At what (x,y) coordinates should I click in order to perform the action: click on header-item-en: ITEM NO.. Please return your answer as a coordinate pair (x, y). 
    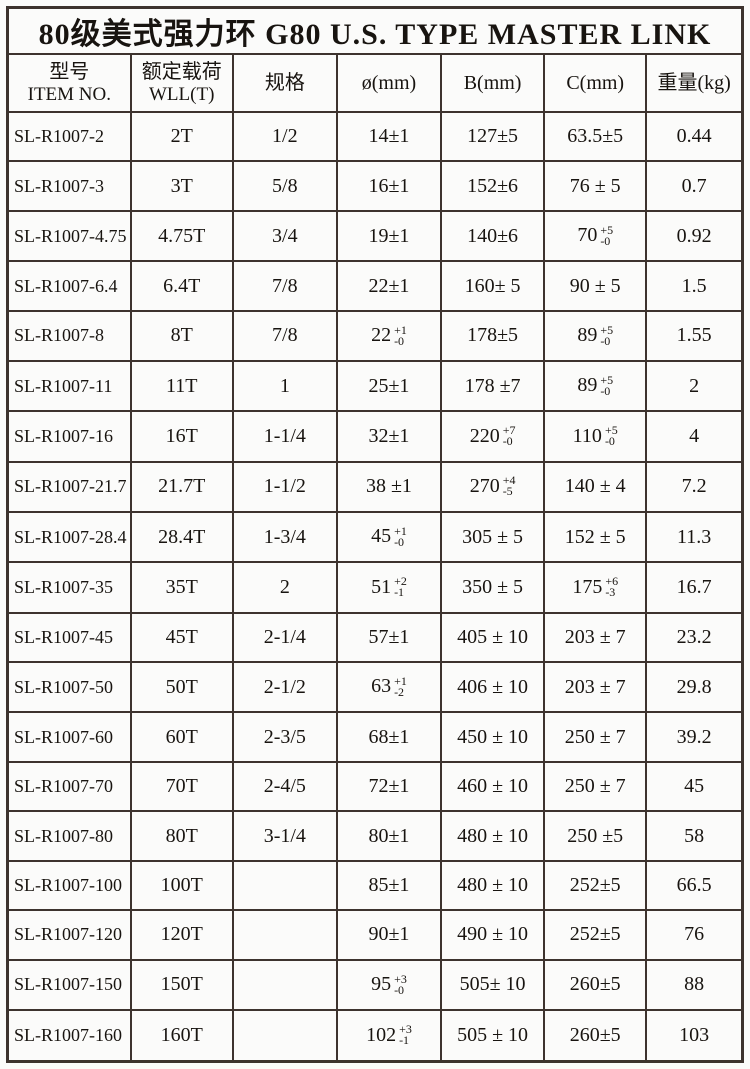
    Looking at the image, I should click on (69, 94).